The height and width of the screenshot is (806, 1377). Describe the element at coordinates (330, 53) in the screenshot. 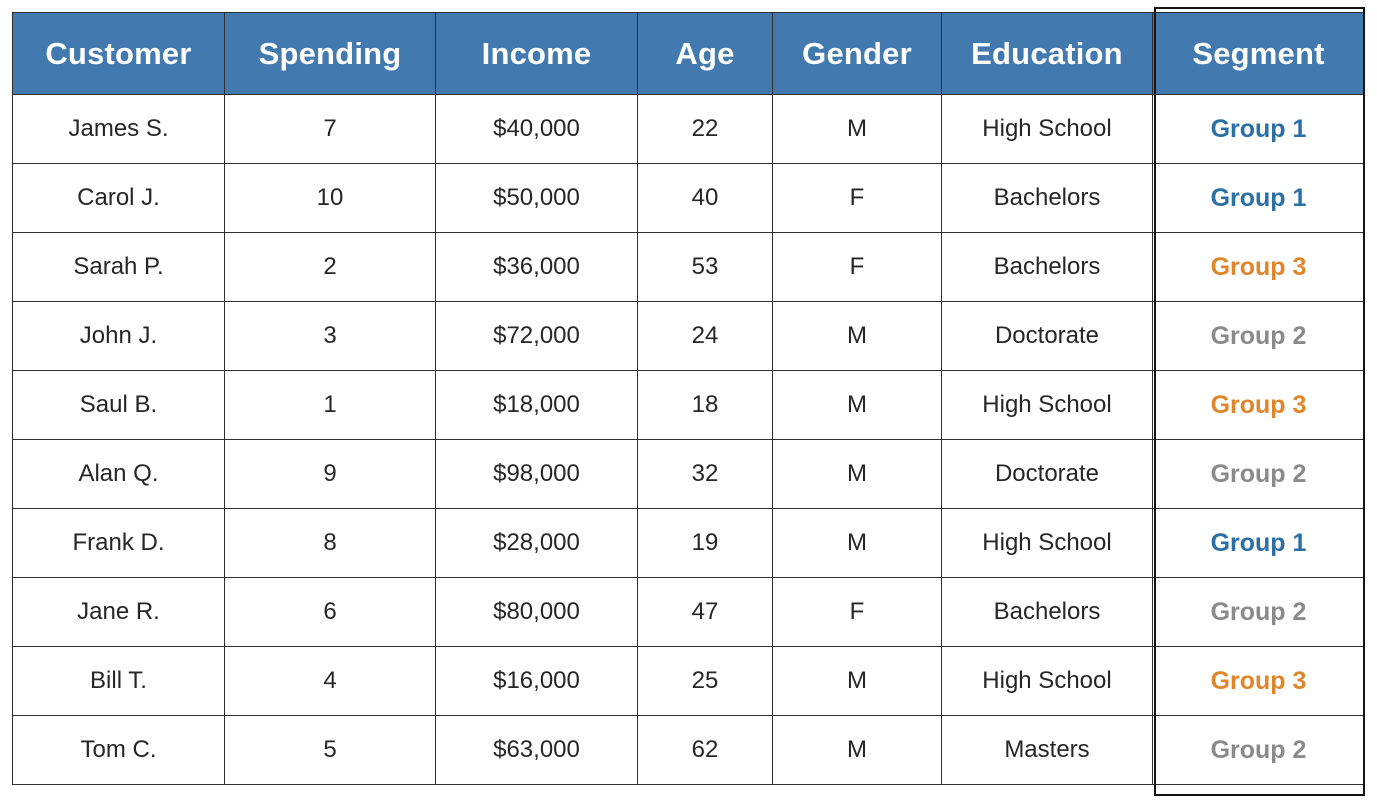

I see `header-spending: Spending` at that location.